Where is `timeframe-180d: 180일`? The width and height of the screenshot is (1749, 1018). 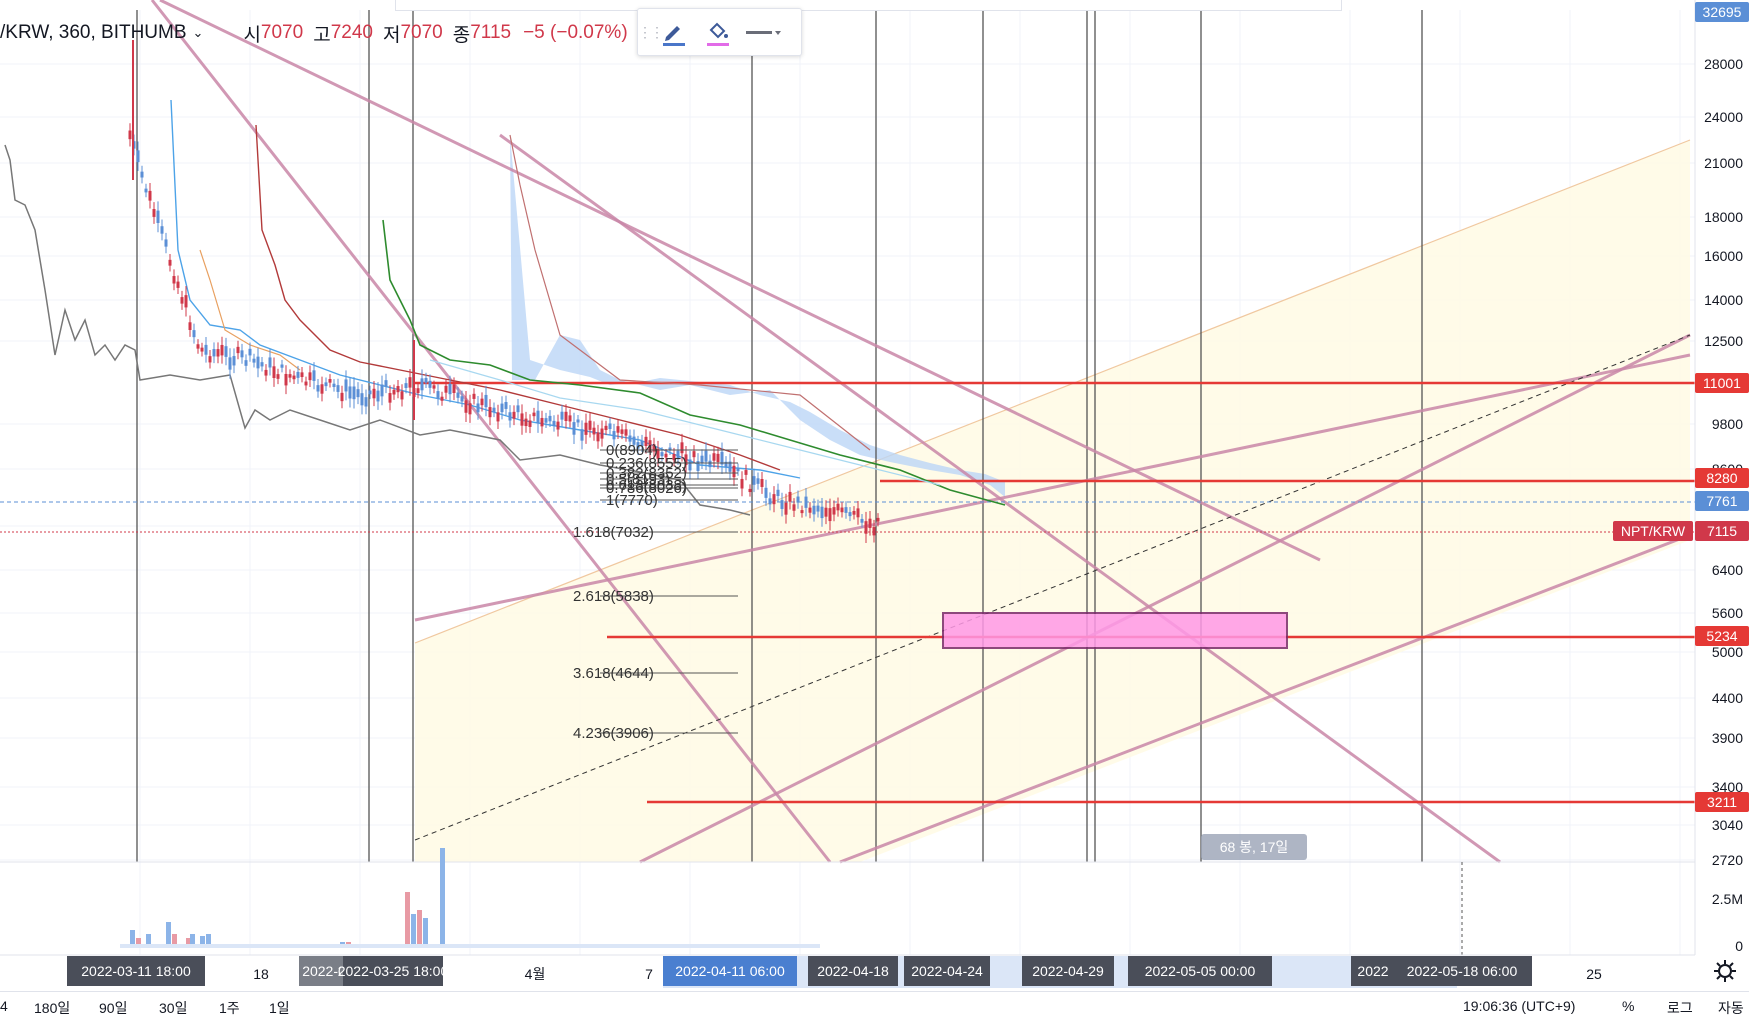 timeframe-180d: 180일 is located at coordinates (52, 1008).